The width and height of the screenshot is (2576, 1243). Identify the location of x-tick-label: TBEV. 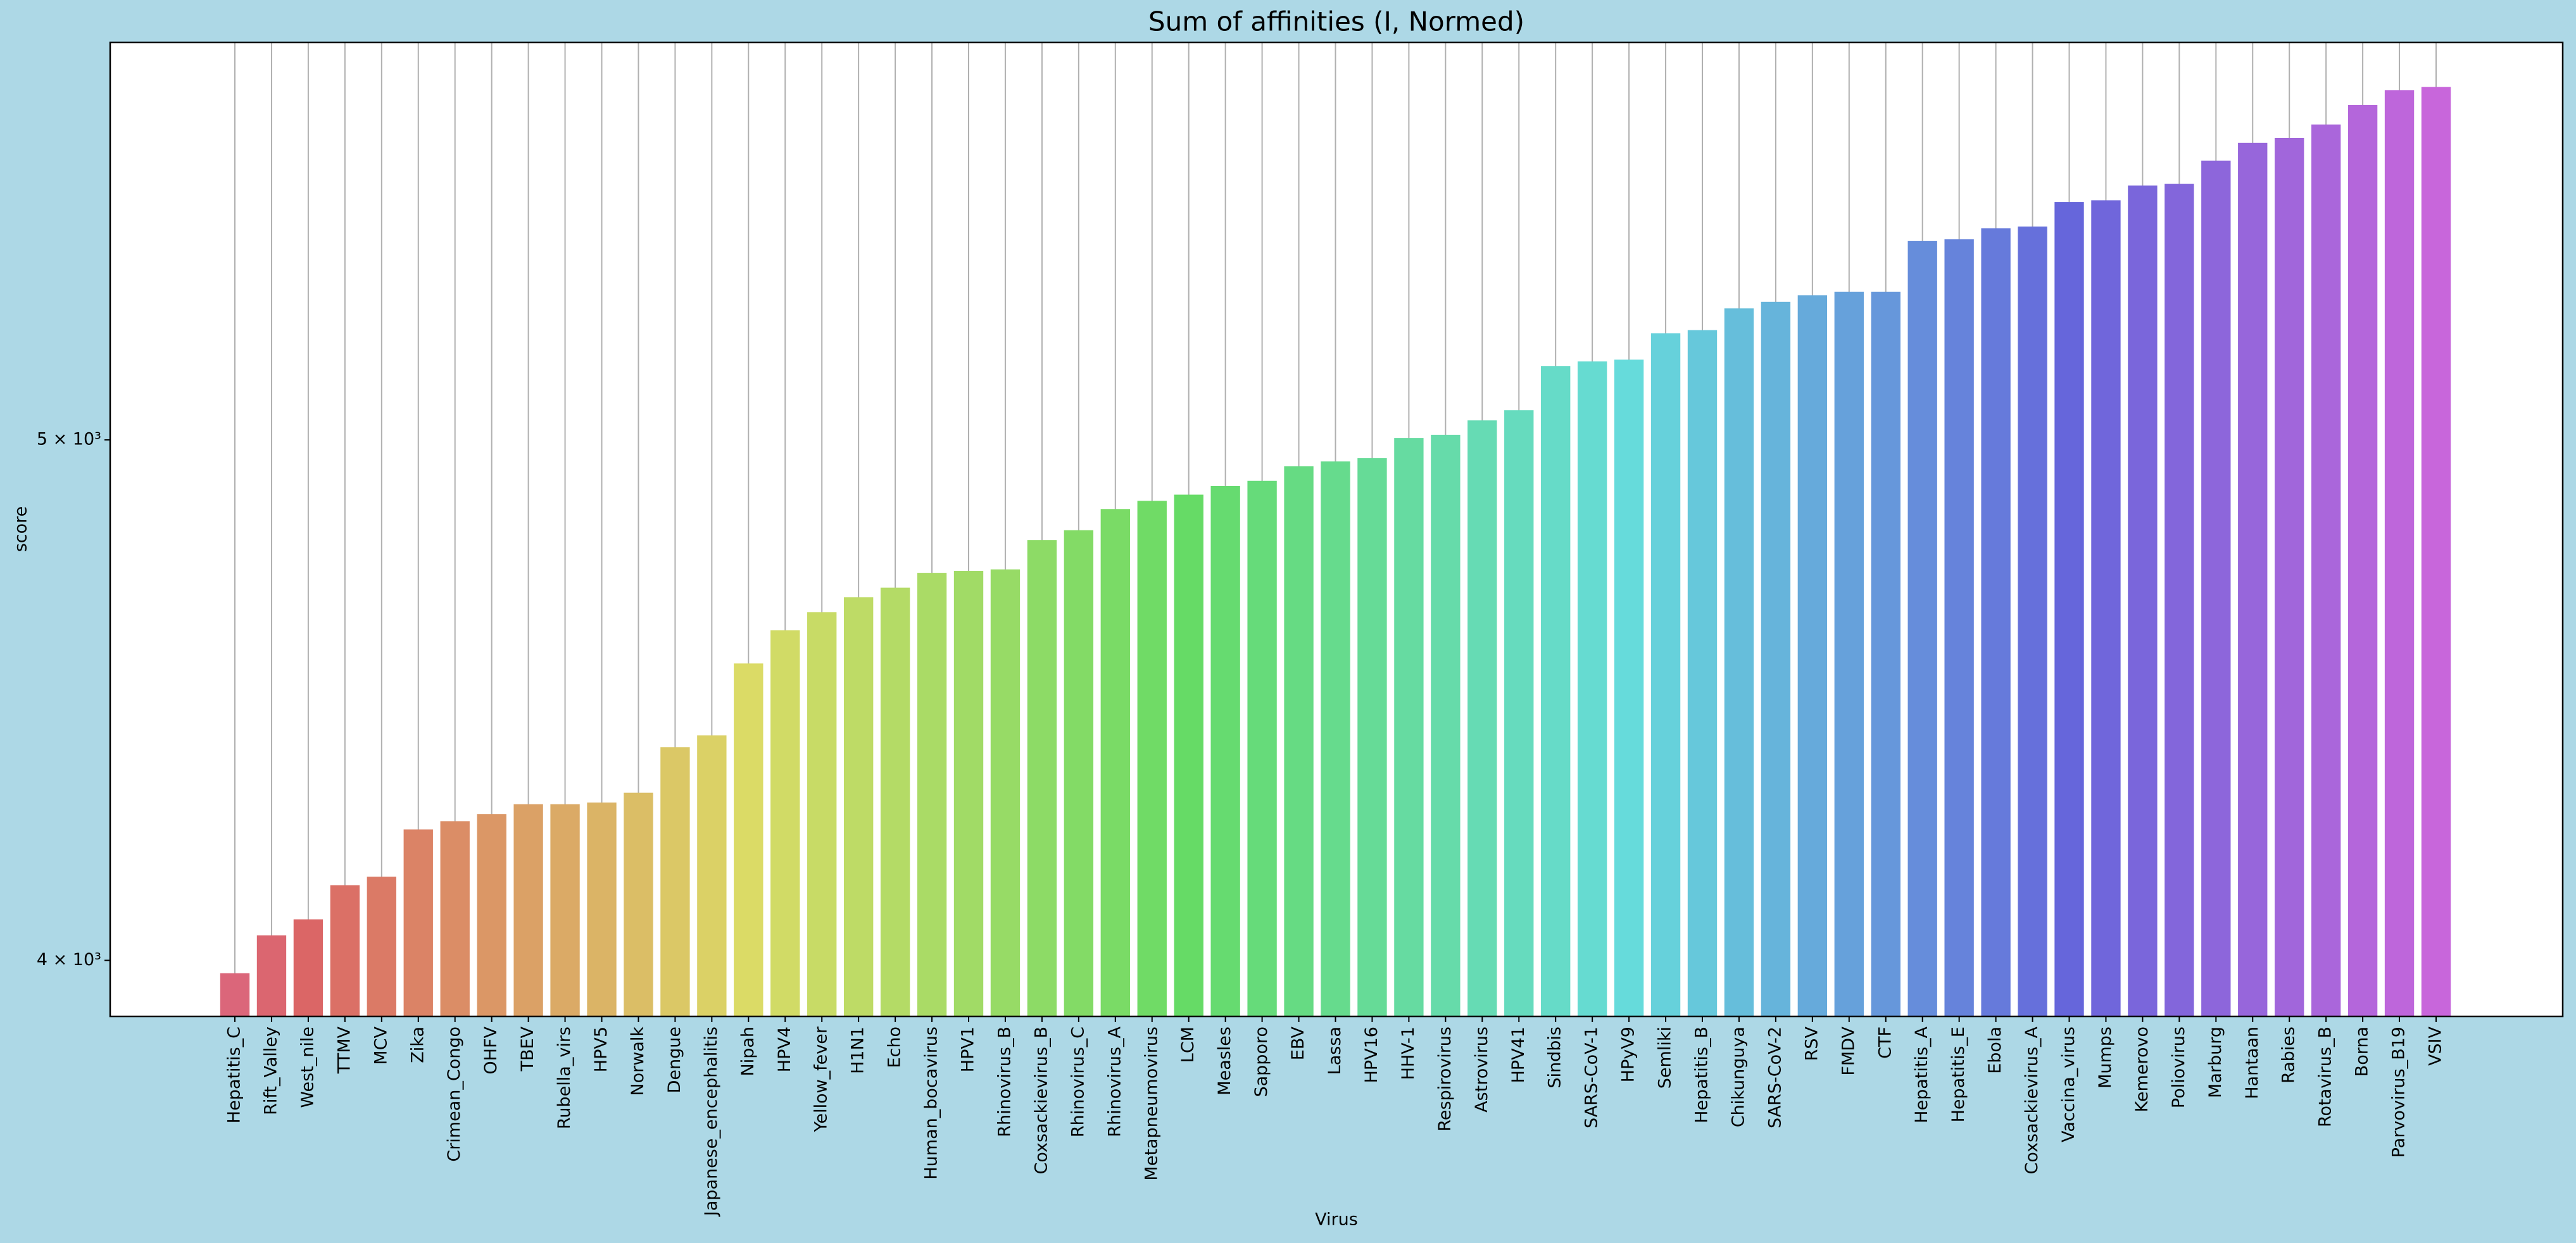
(527, 1048).